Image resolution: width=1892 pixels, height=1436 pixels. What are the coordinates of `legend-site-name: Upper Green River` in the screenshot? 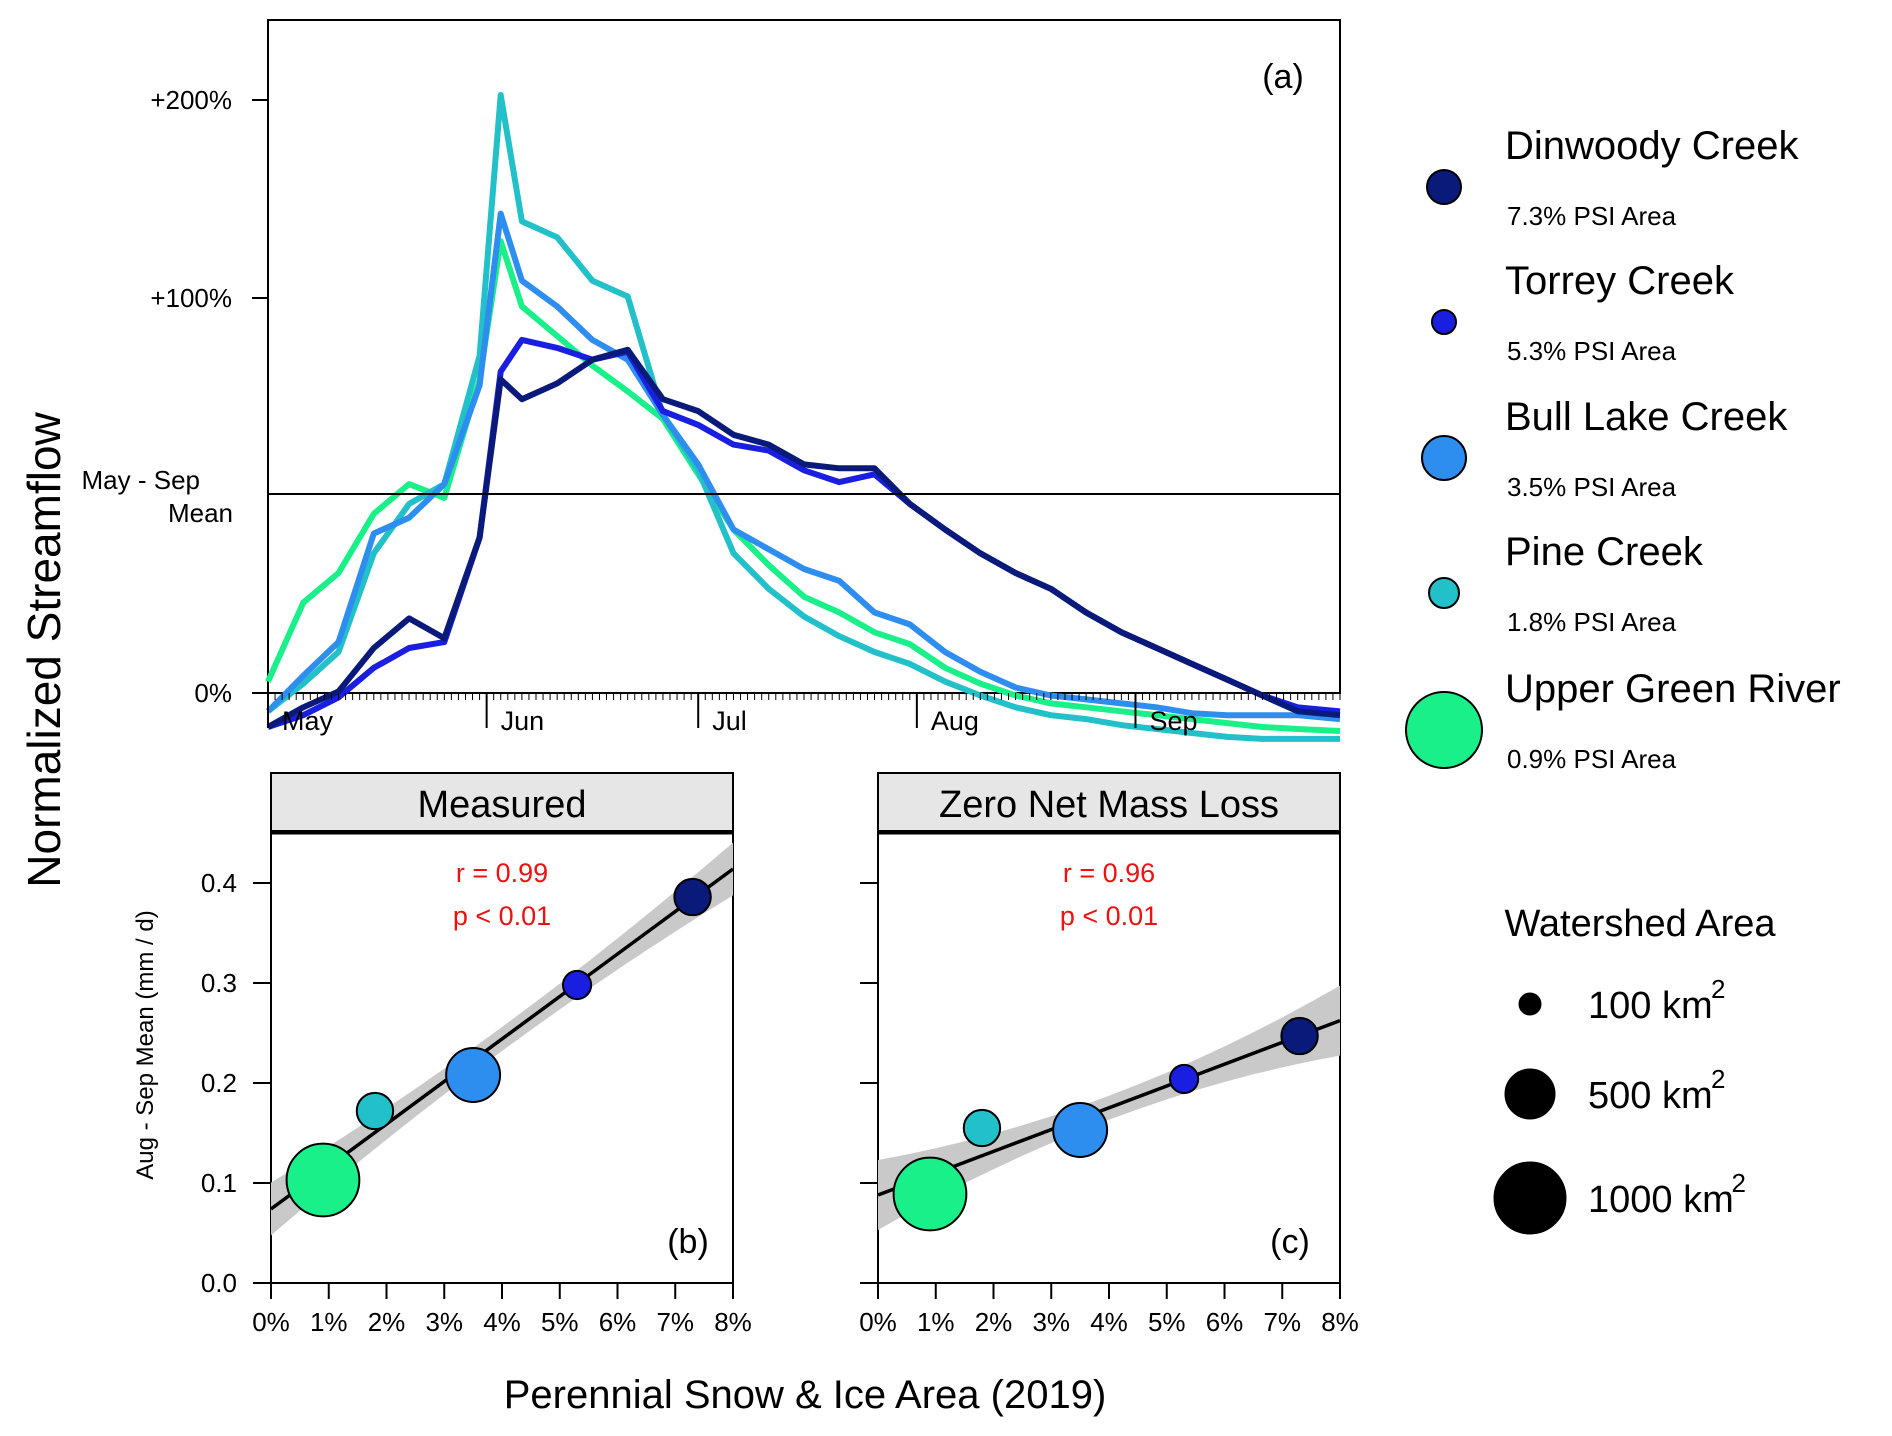 It's located at (1673, 689).